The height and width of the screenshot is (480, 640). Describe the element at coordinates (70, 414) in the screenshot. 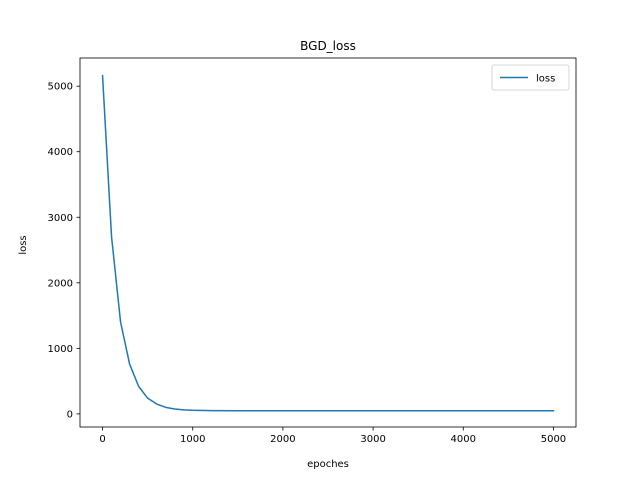

I see `y-tick-label: 0` at that location.